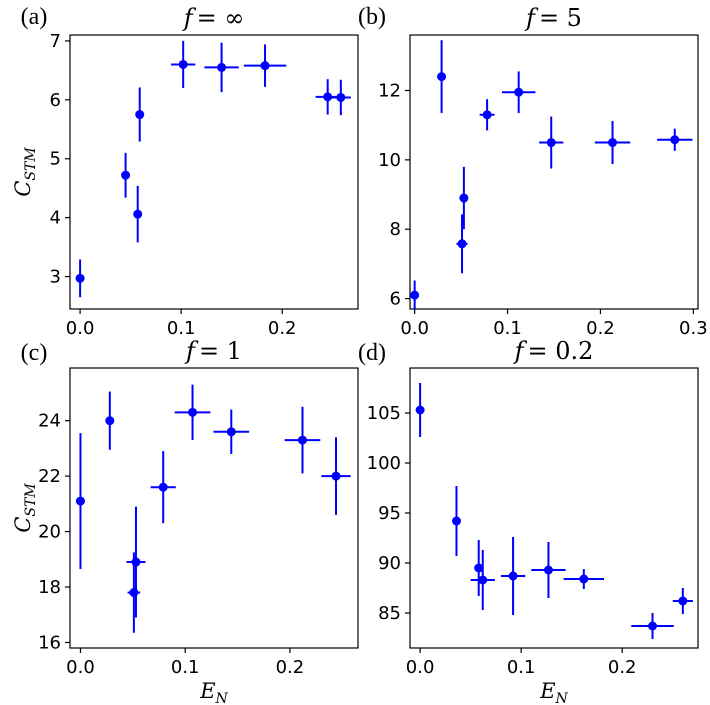  What do you see at coordinates (49, 421) in the screenshot?
I see `y-tick-label: 24` at bounding box center [49, 421].